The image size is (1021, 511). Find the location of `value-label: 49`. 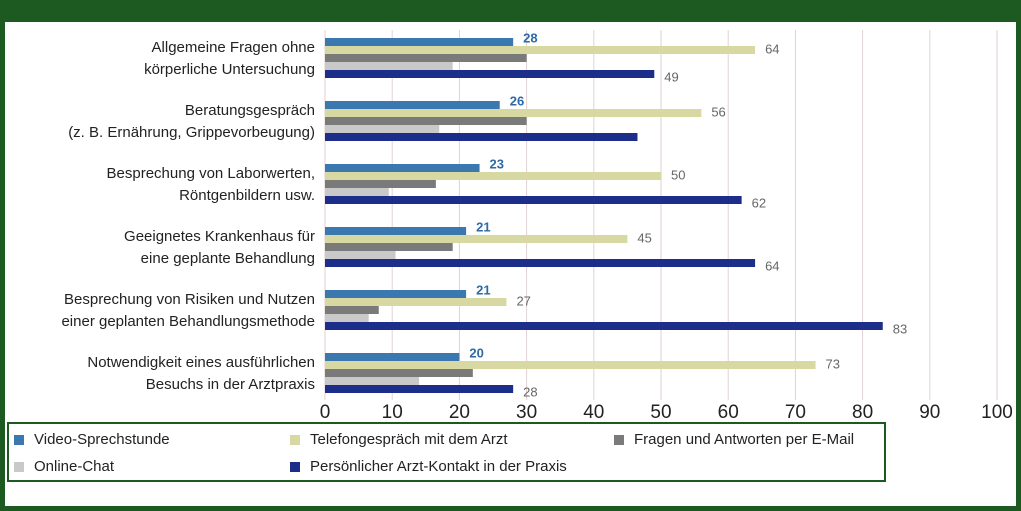

value-label: 49 is located at coordinates (671, 76).